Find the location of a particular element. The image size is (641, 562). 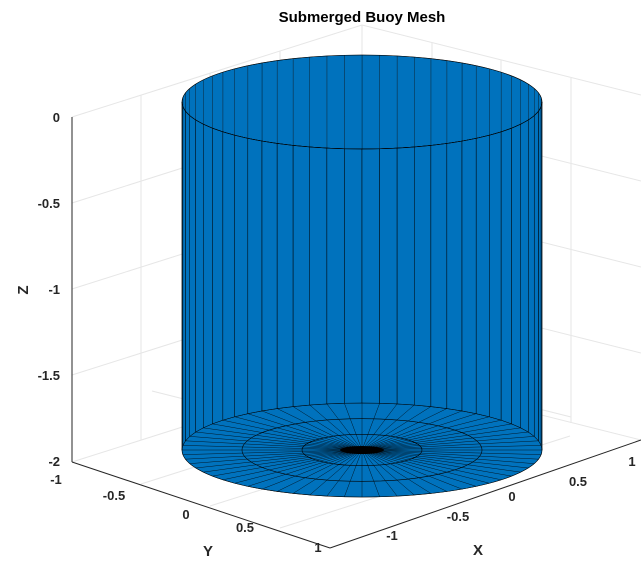

z-axis-label: Z is located at coordinates (23, 289).